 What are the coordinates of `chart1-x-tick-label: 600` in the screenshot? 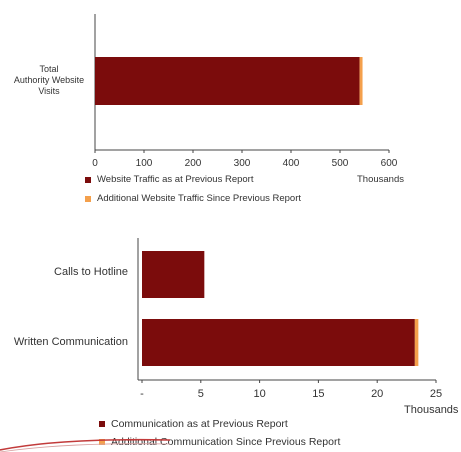 It's located at (389, 163).